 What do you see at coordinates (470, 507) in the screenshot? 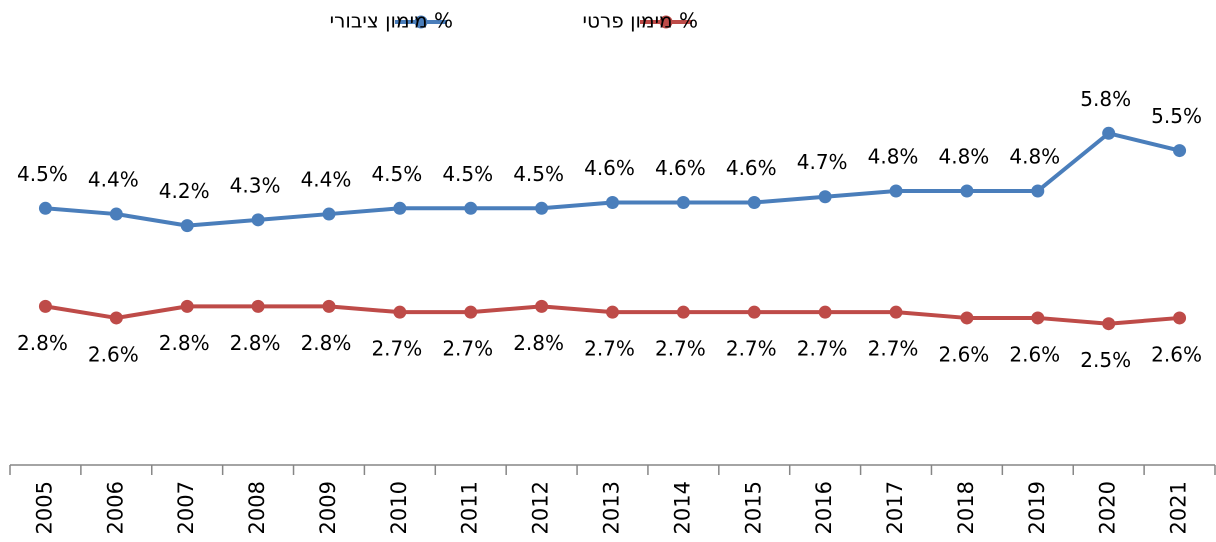
I see `x-tick-label: 2011` at bounding box center [470, 507].